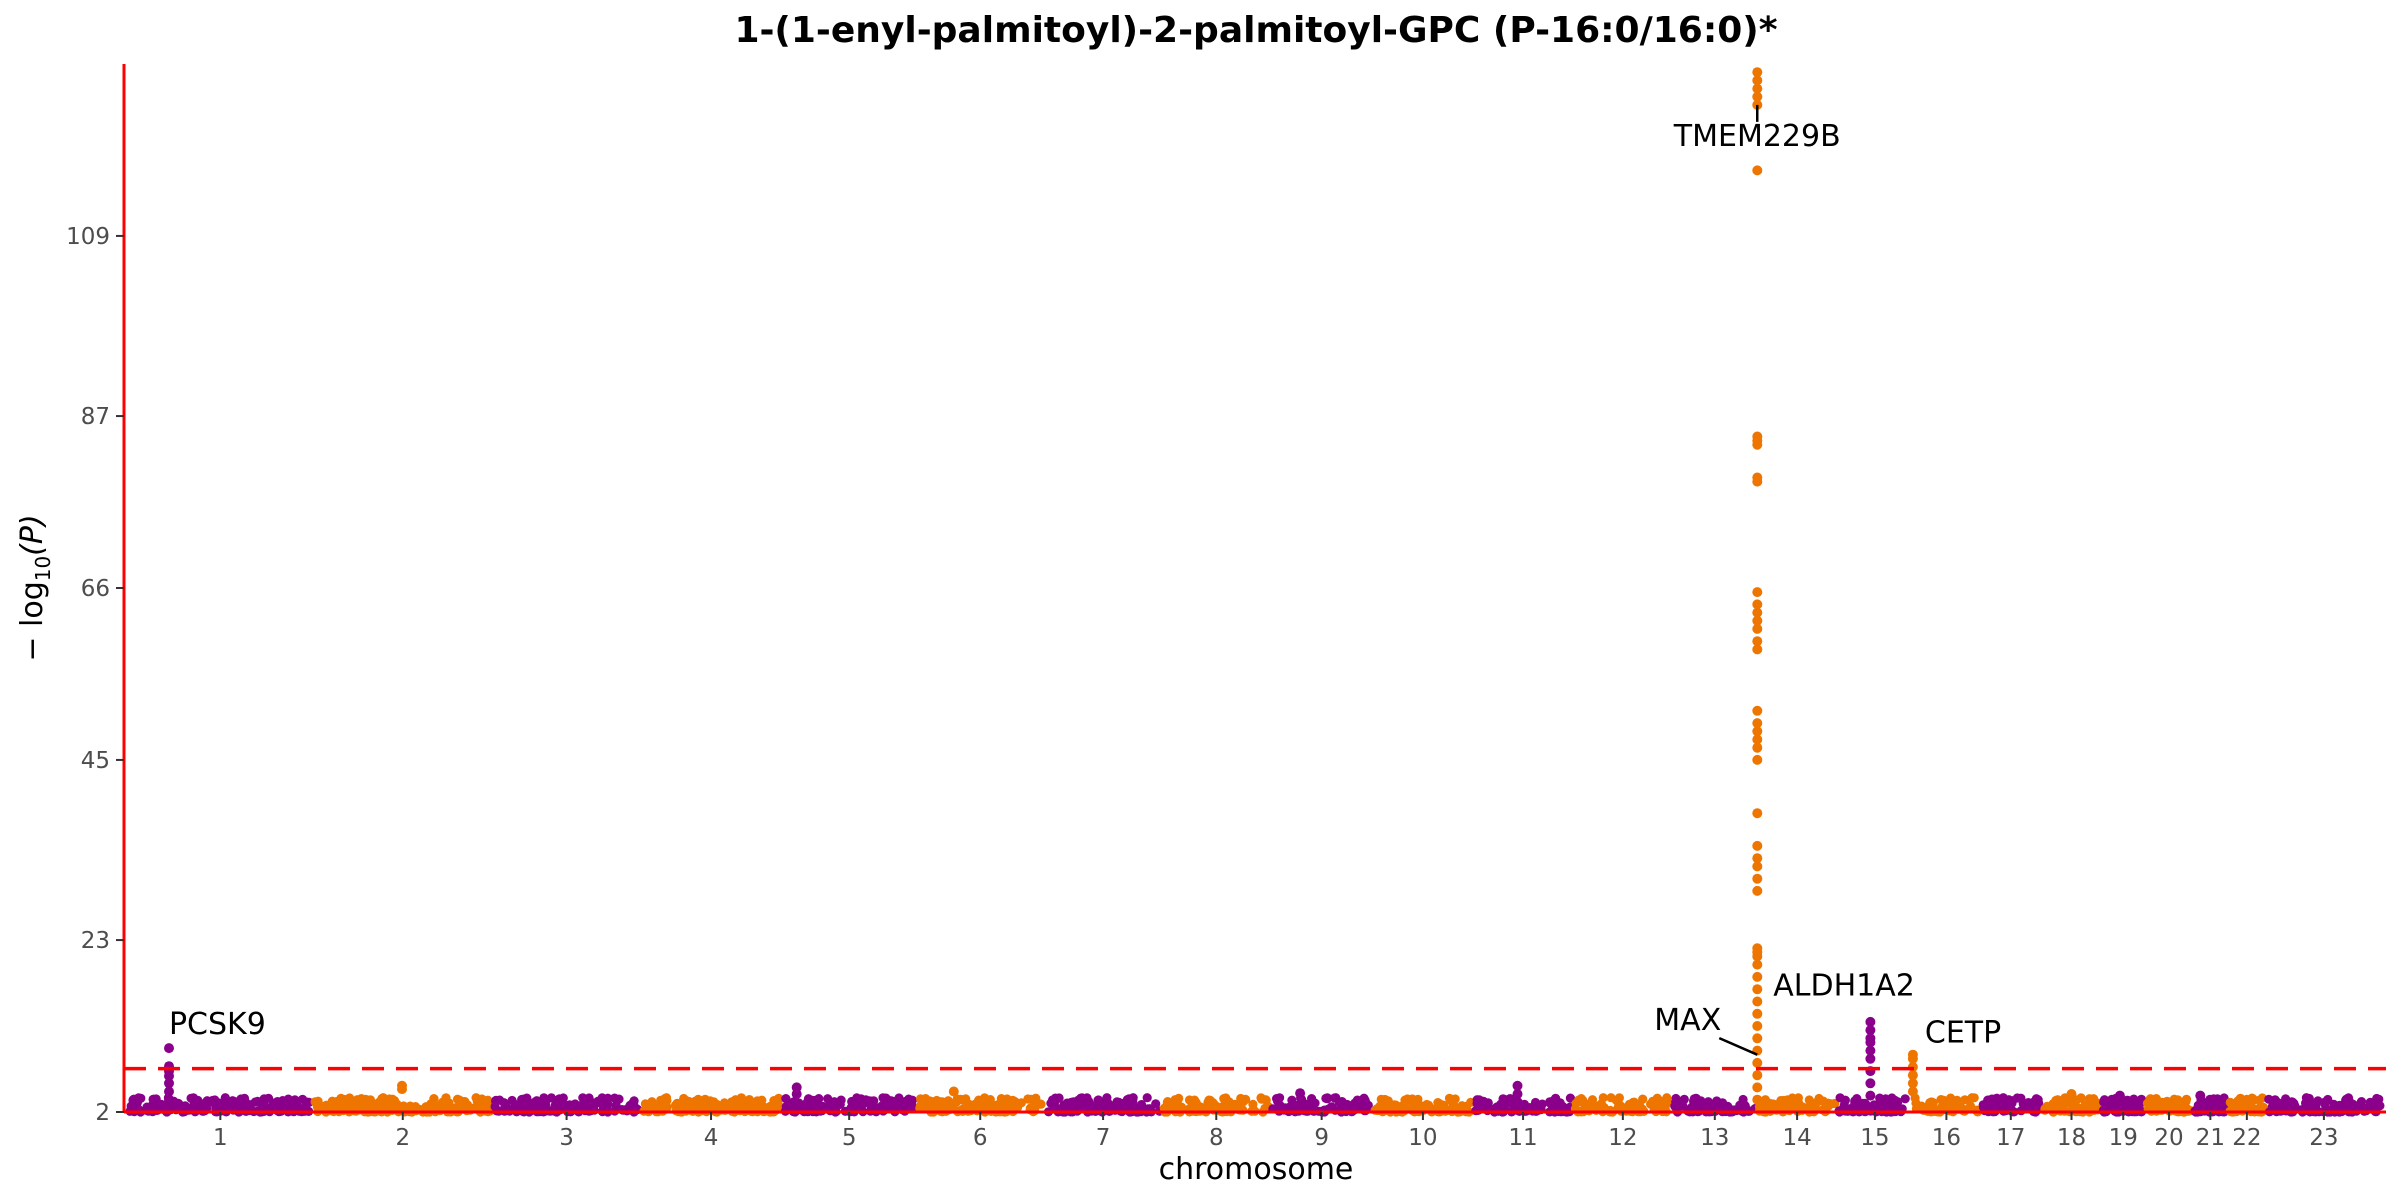 This screenshot has height=1200, width=2400. Describe the element at coordinates (2246, 1138) in the screenshot. I see `x-tick-label: 22` at that location.